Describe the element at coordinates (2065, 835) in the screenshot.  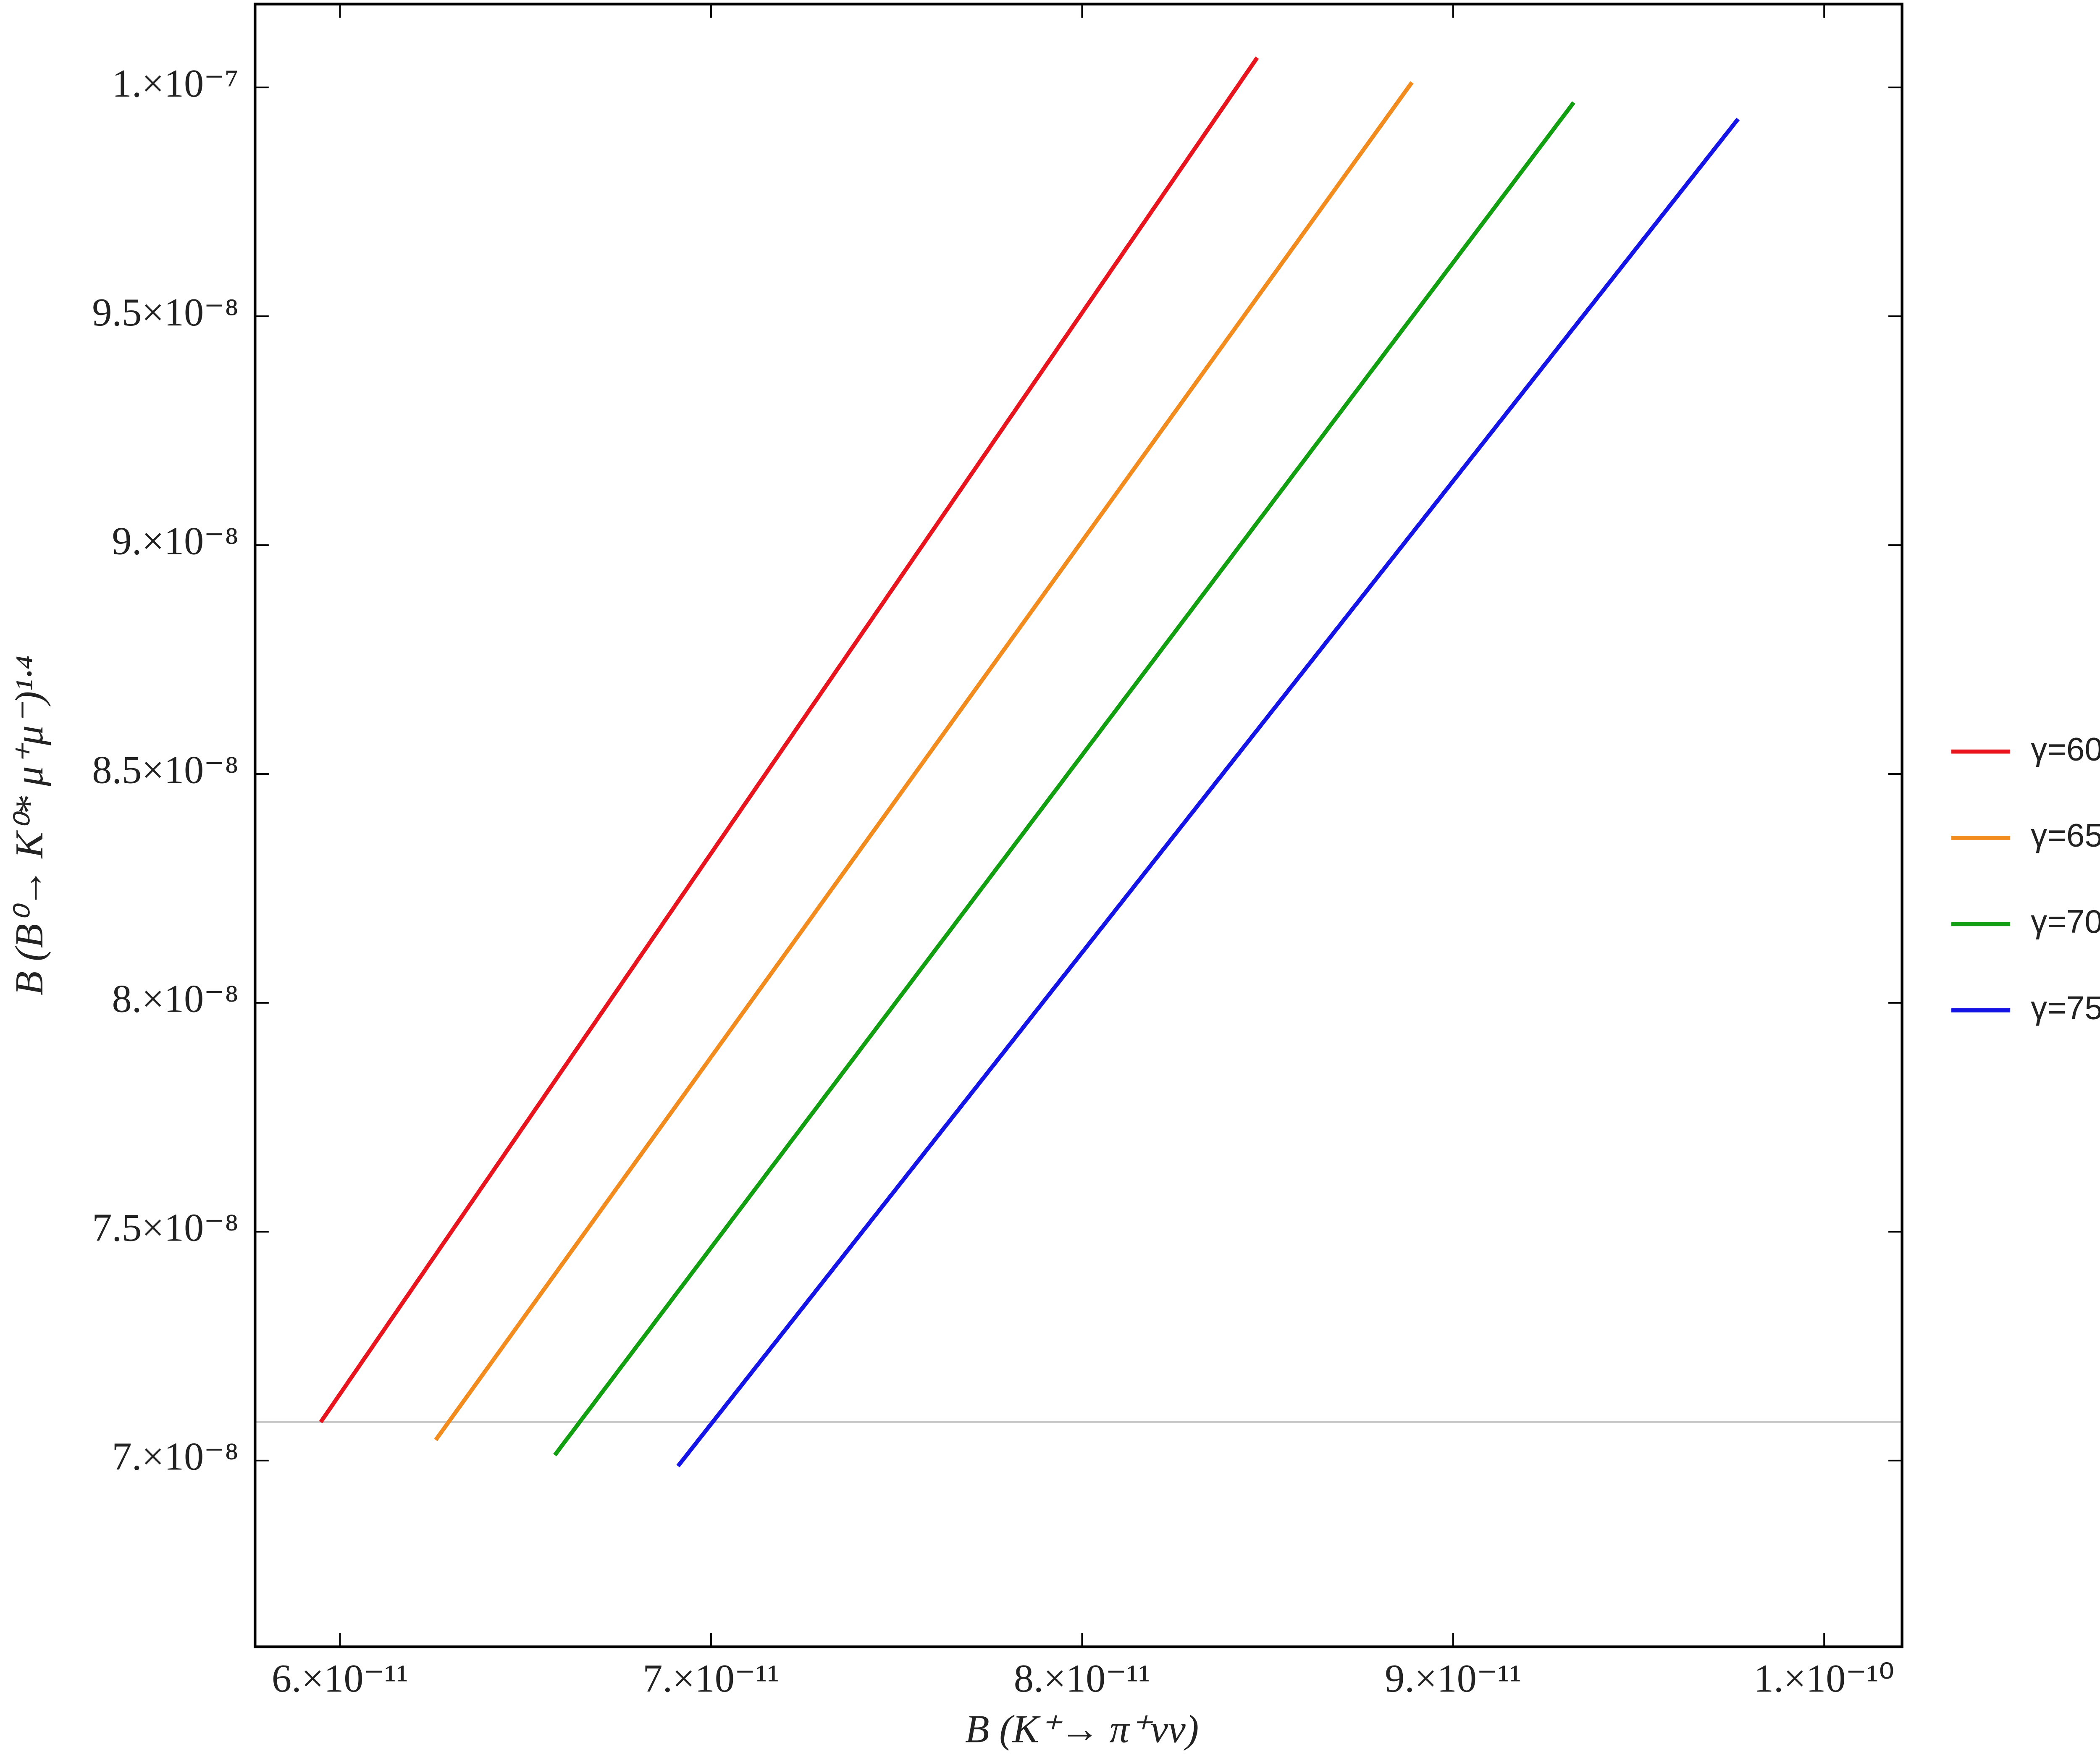
I see `legend-label: γ=65°` at that location.